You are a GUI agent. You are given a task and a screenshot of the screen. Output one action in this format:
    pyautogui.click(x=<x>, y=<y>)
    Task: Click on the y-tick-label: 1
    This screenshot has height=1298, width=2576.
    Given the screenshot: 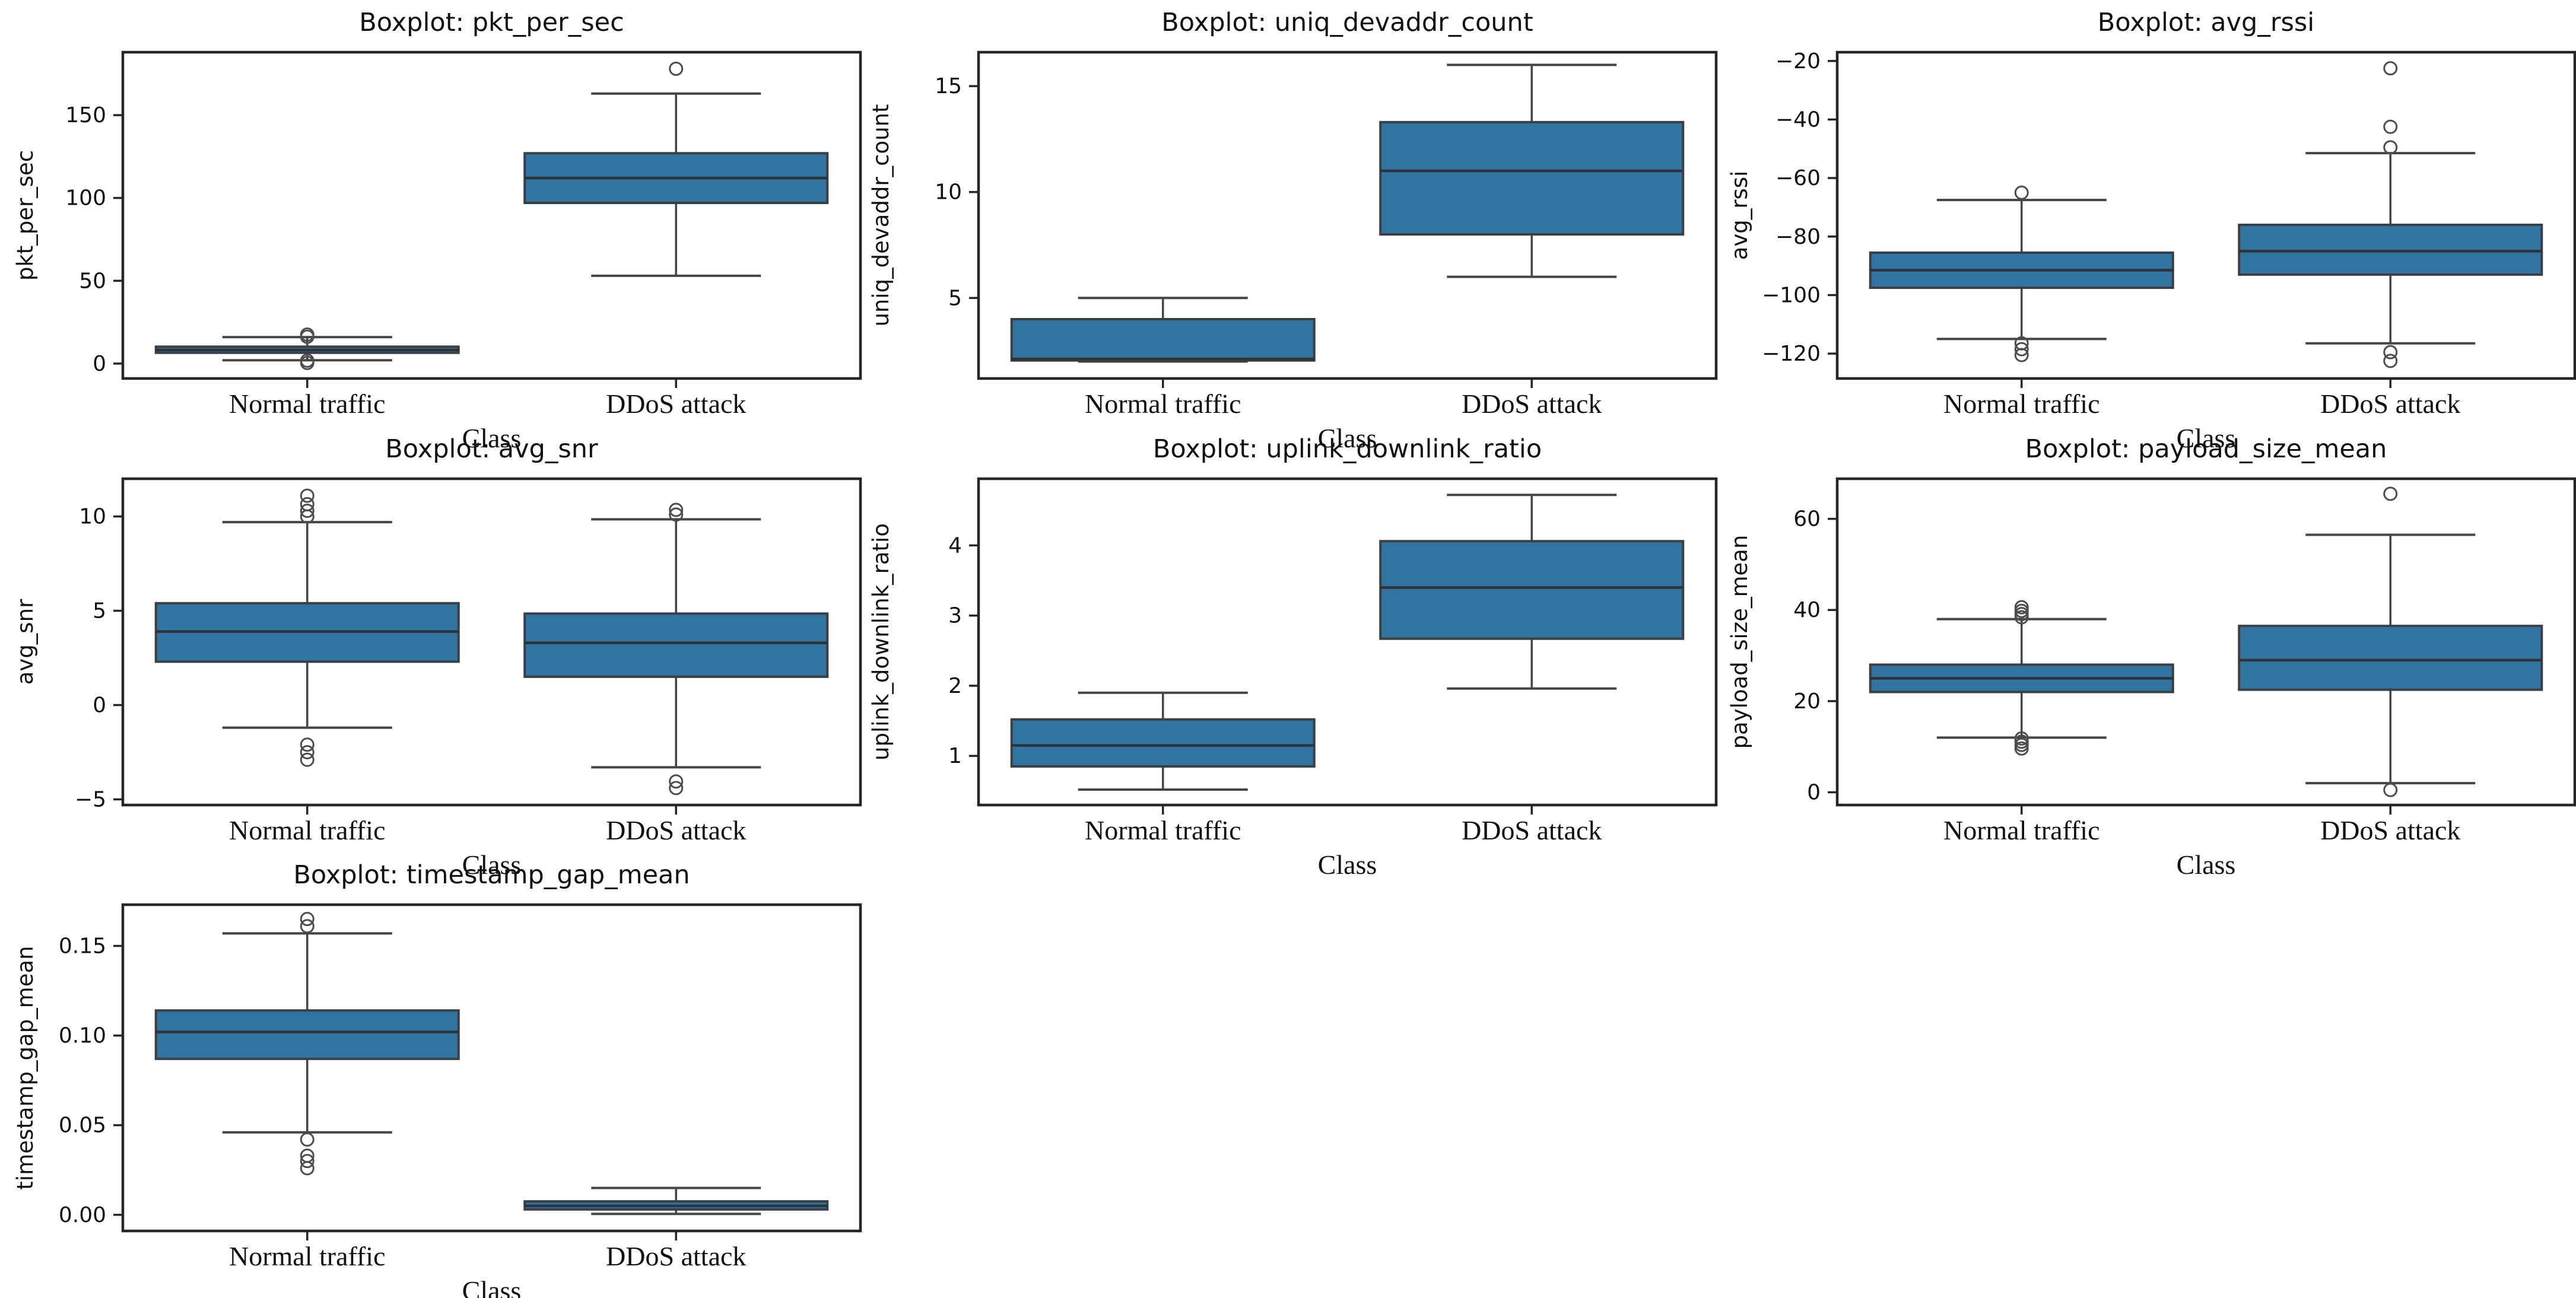 What is the action you would take?
    pyautogui.click(x=955, y=756)
    